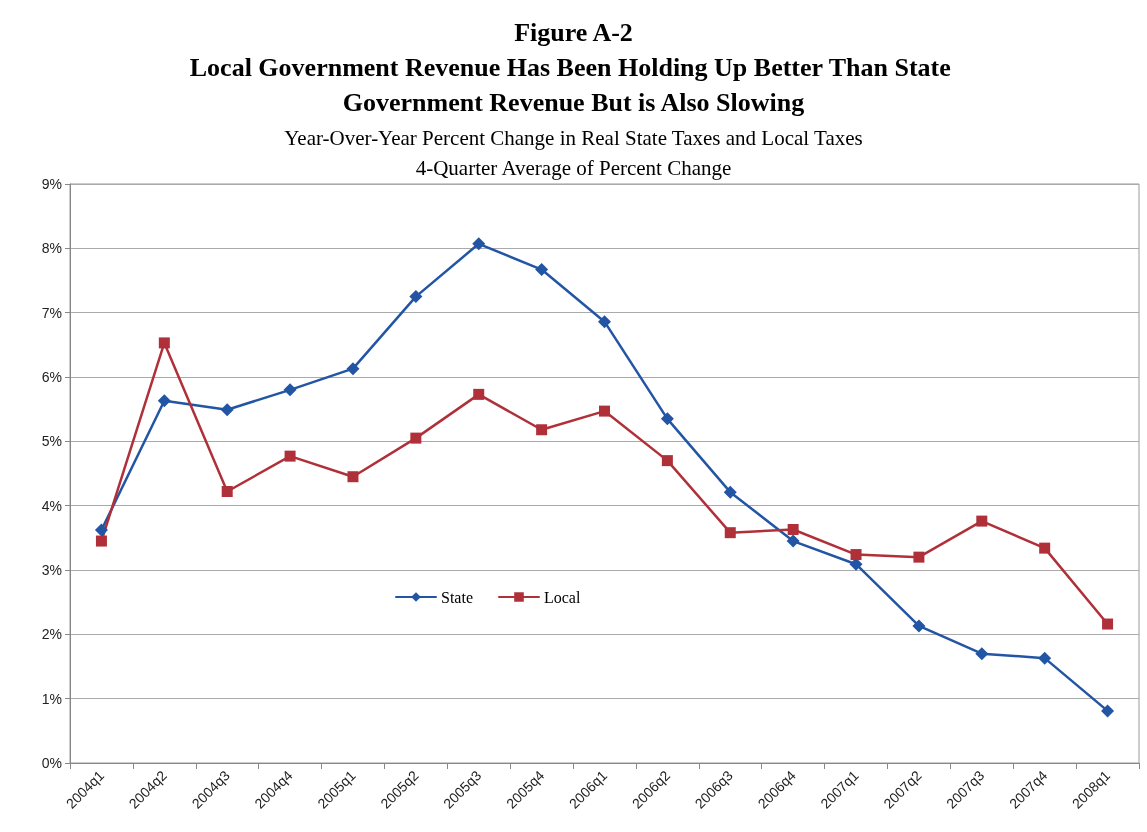 This screenshot has width=1147, height=832. I want to click on legend-label: State, so click(457, 597).